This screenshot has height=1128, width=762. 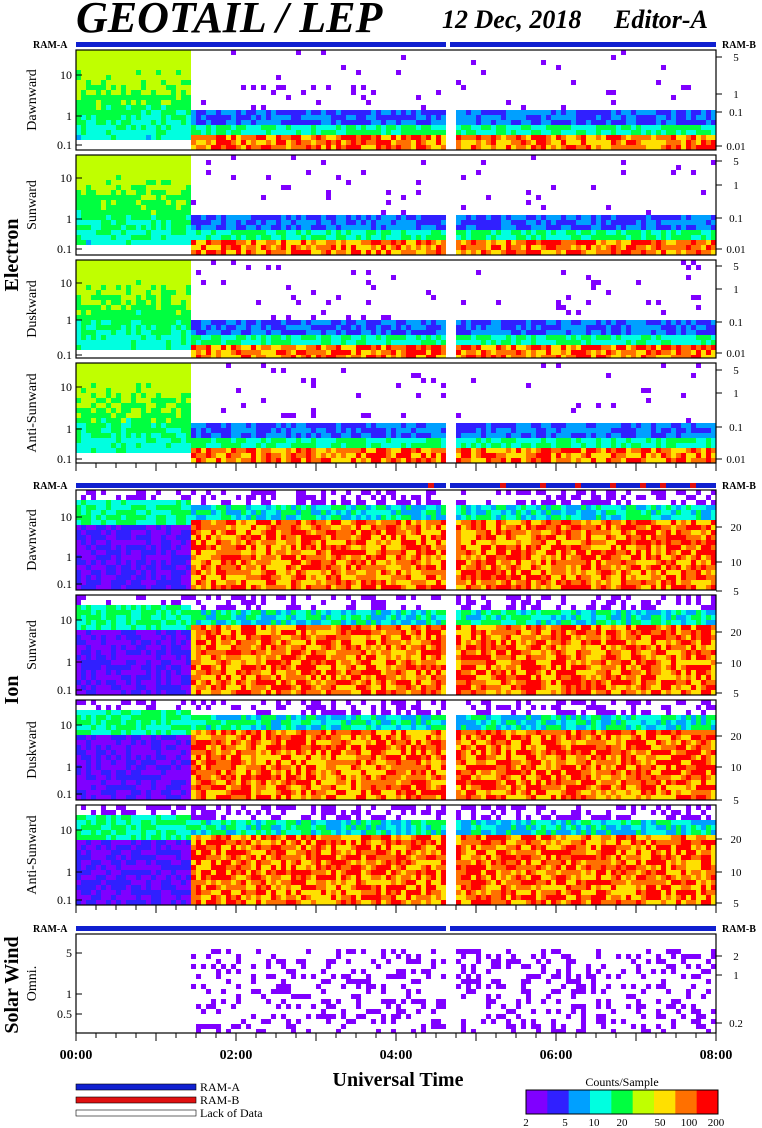 I want to click on lack-of-data-mark, so click(x=448, y=485).